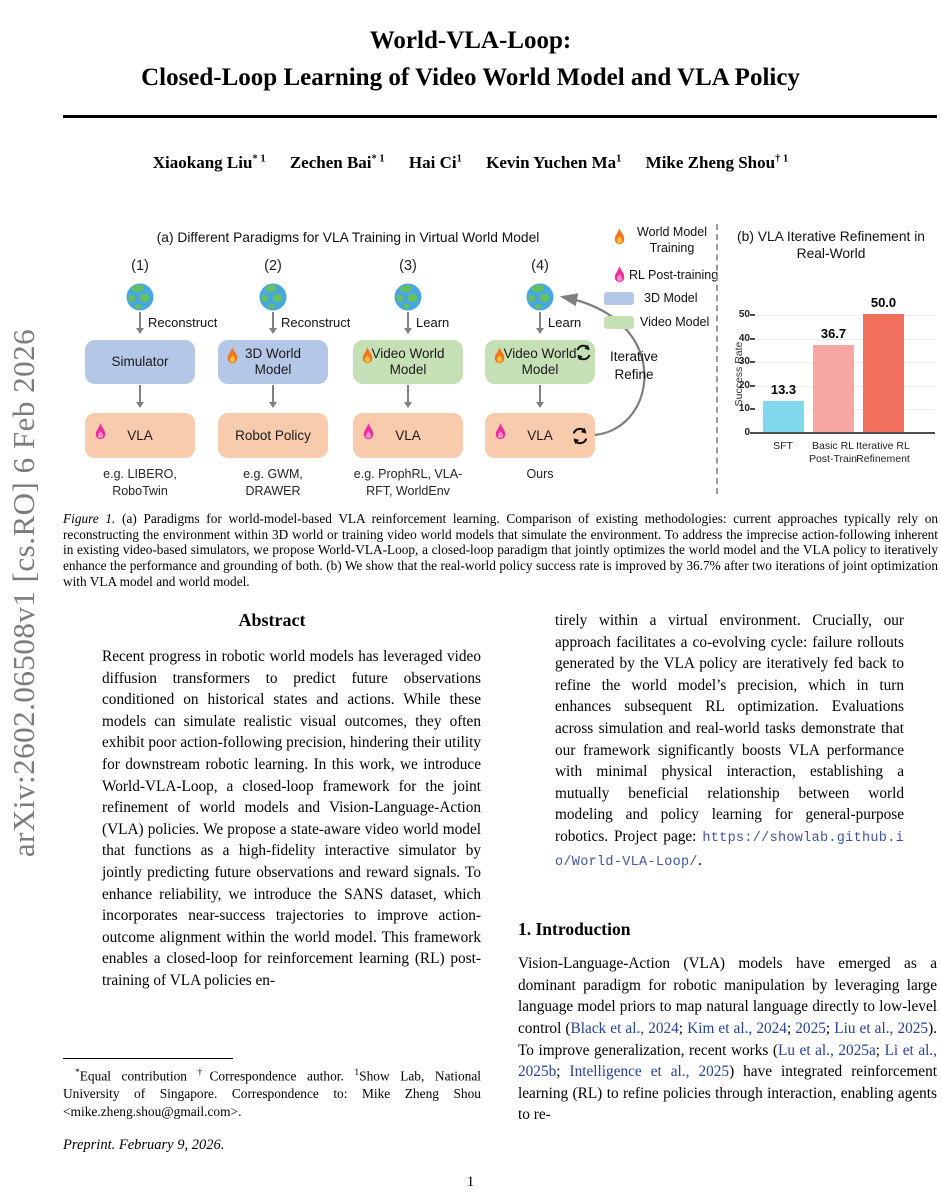 This screenshot has width=941, height=1200. What do you see at coordinates (810, 1028) in the screenshot?
I see `citation-link: 2025` at bounding box center [810, 1028].